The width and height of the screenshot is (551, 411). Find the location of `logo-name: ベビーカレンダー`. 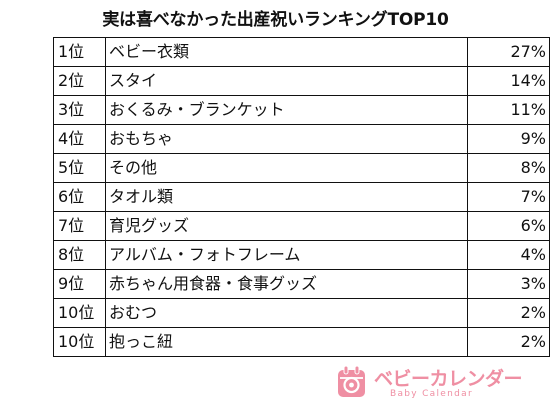

logo-name: ベビーカレンダー is located at coordinates (448, 379).